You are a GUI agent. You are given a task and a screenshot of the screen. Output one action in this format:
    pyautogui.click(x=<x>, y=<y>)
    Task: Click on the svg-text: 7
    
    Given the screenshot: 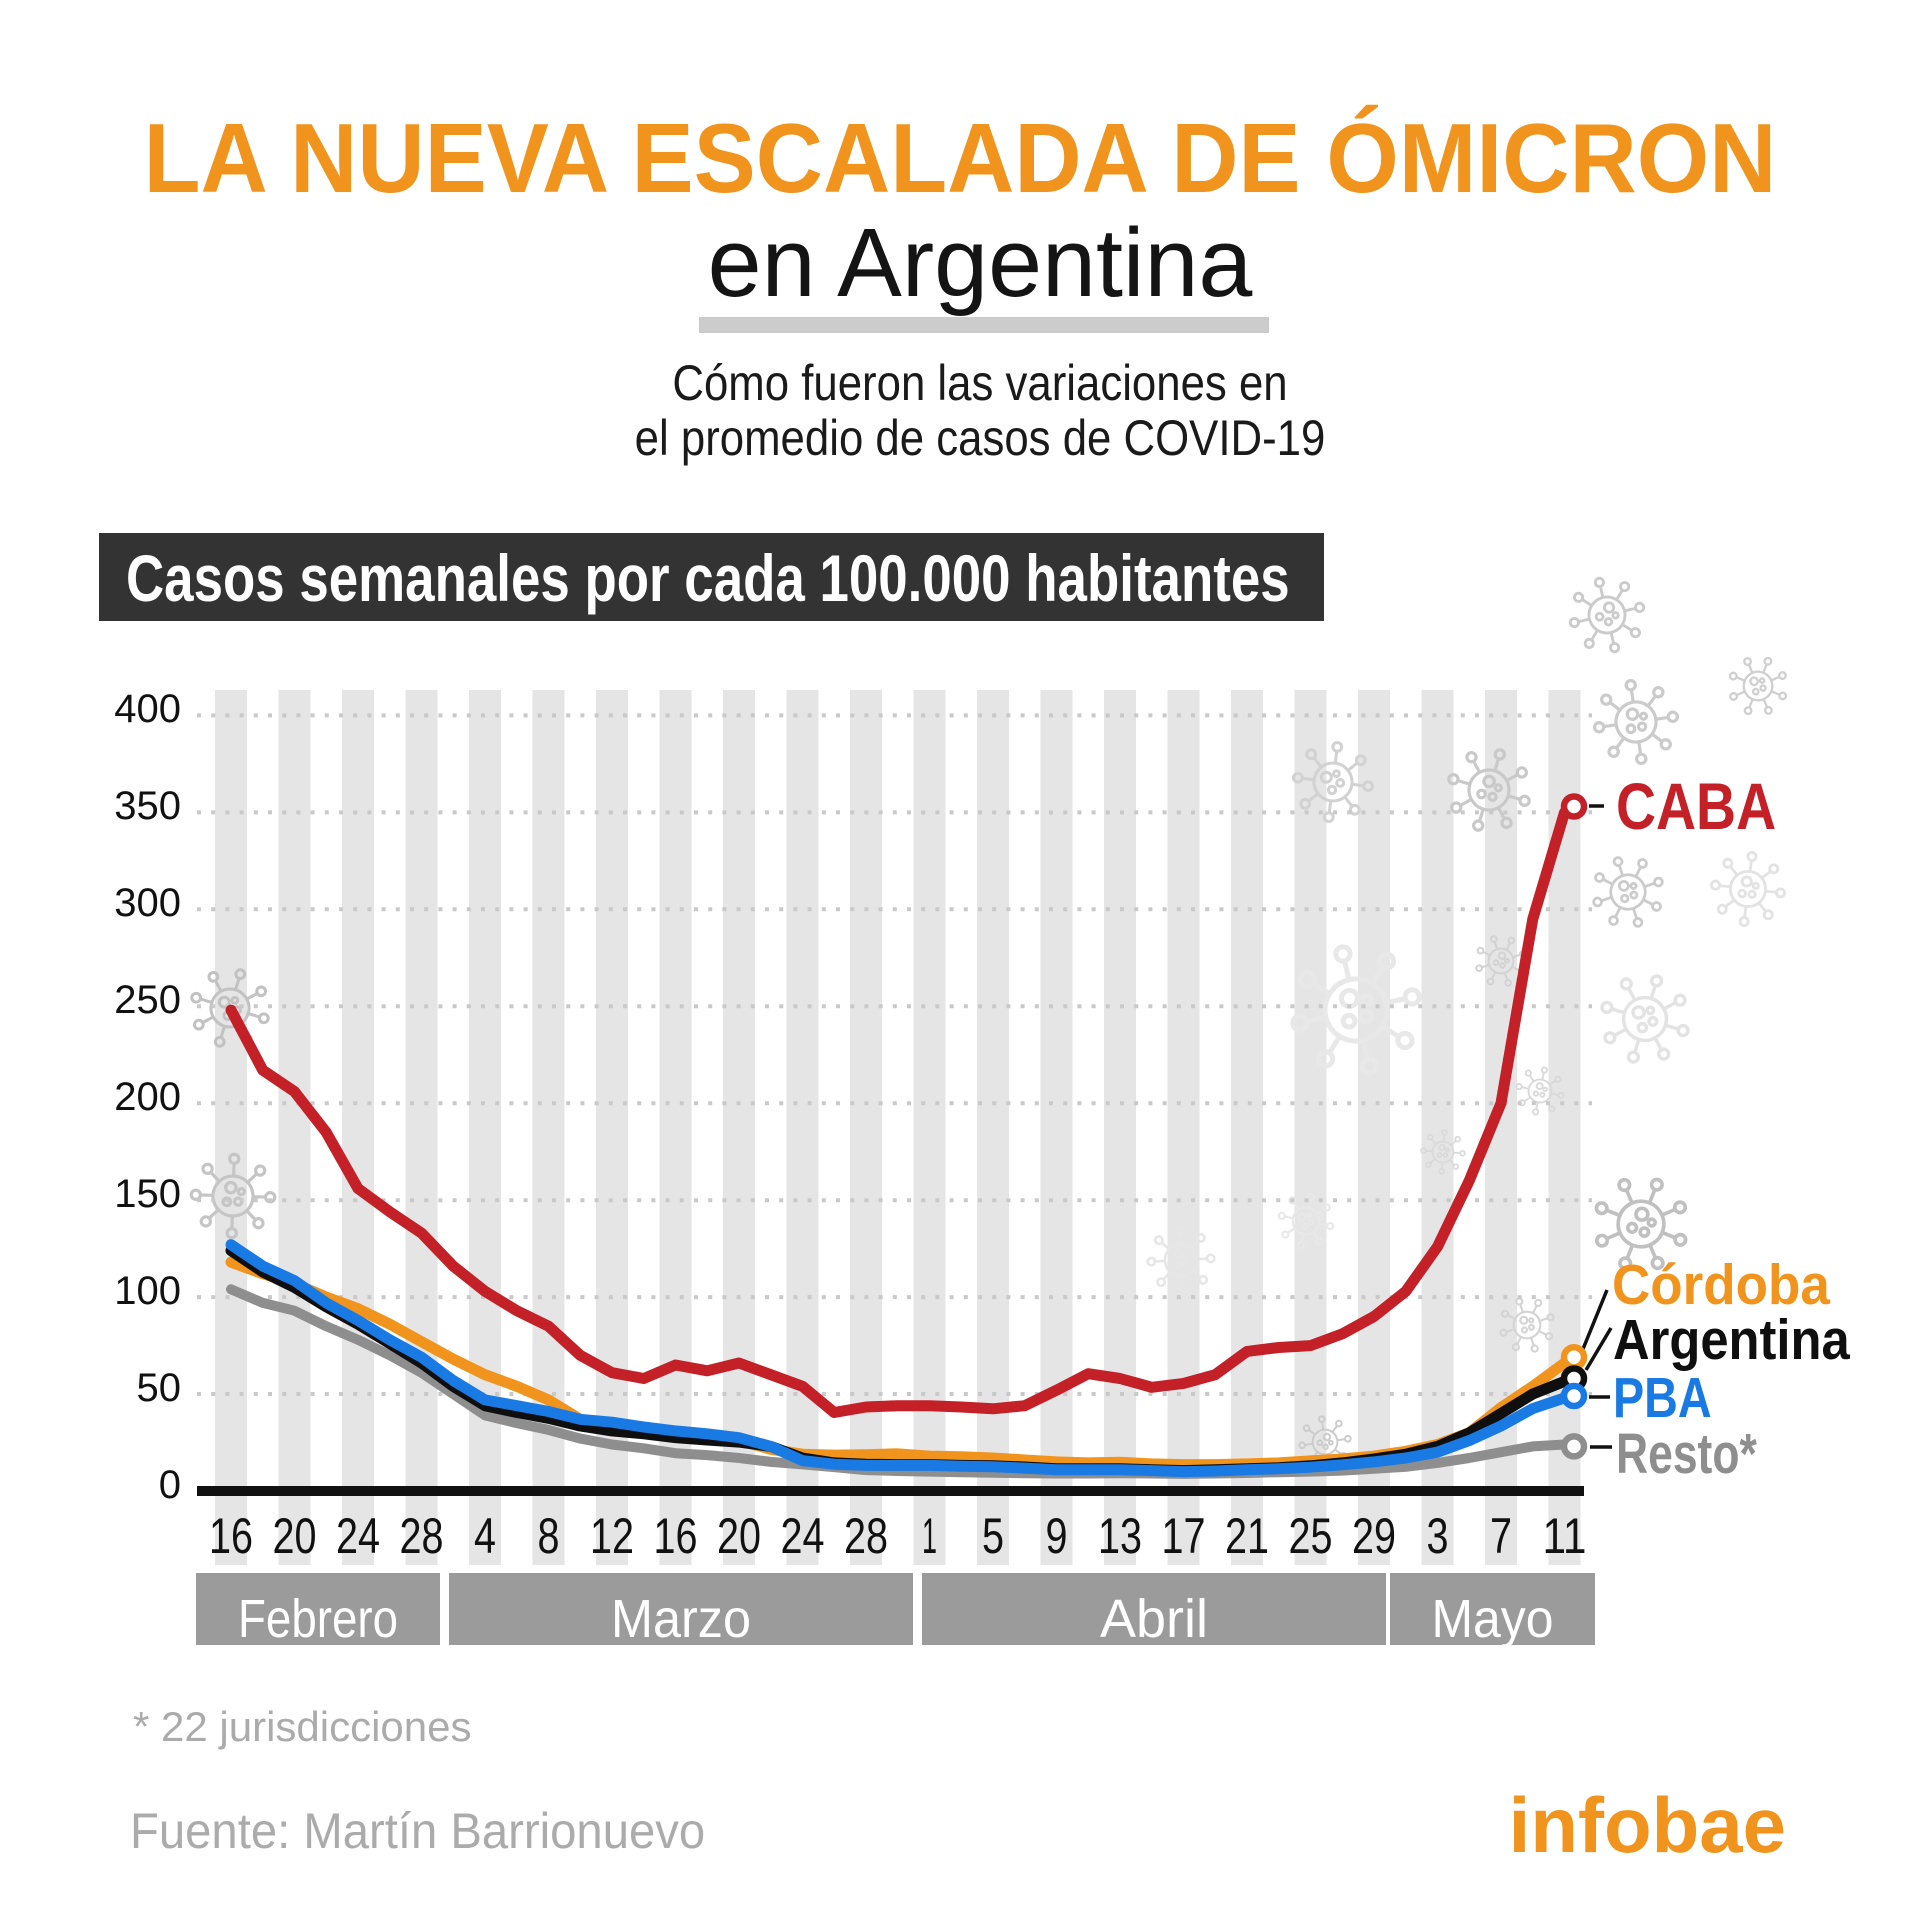 What is the action you would take?
    pyautogui.click(x=1501, y=1536)
    